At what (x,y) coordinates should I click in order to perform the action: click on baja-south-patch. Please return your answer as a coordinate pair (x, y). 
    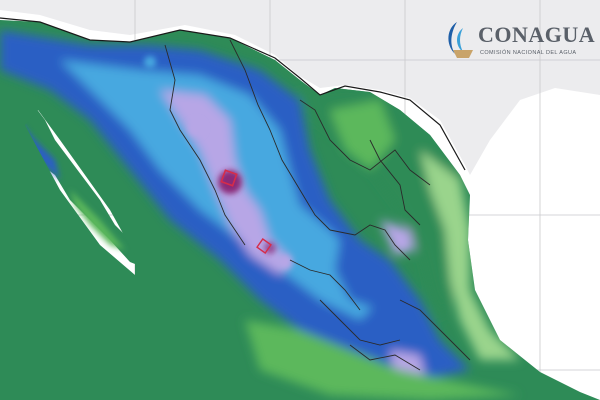
    Looking at the image, I should click on (97, 220).